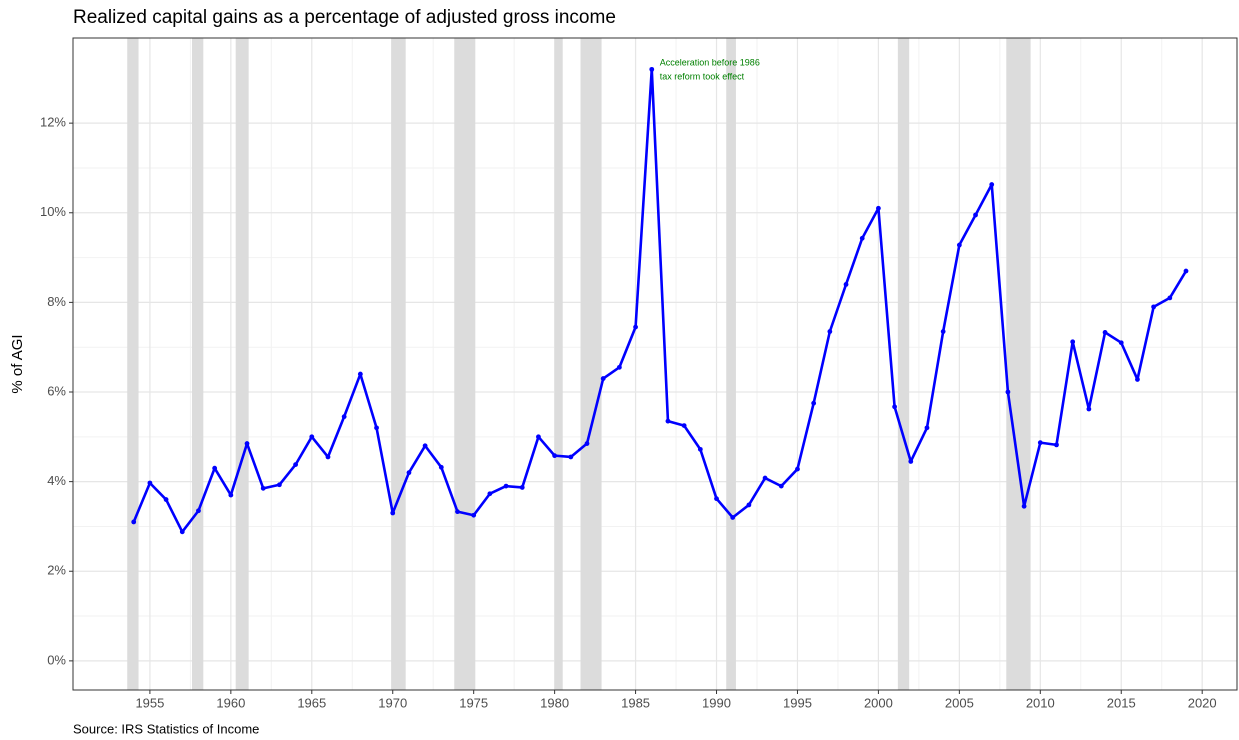 The width and height of the screenshot is (1239, 740). What do you see at coordinates (56, 301) in the screenshot?
I see `y-tick-label: 8%` at bounding box center [56, 301].